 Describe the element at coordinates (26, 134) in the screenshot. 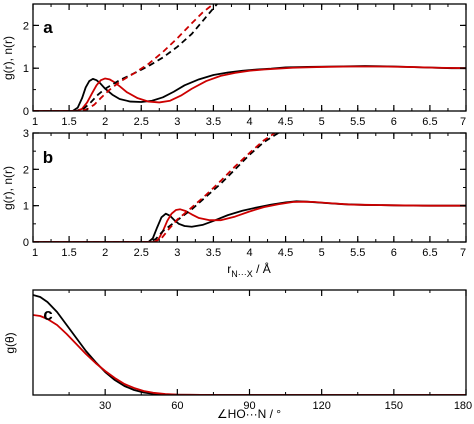

I see `y-tick-label: 3` at that location.